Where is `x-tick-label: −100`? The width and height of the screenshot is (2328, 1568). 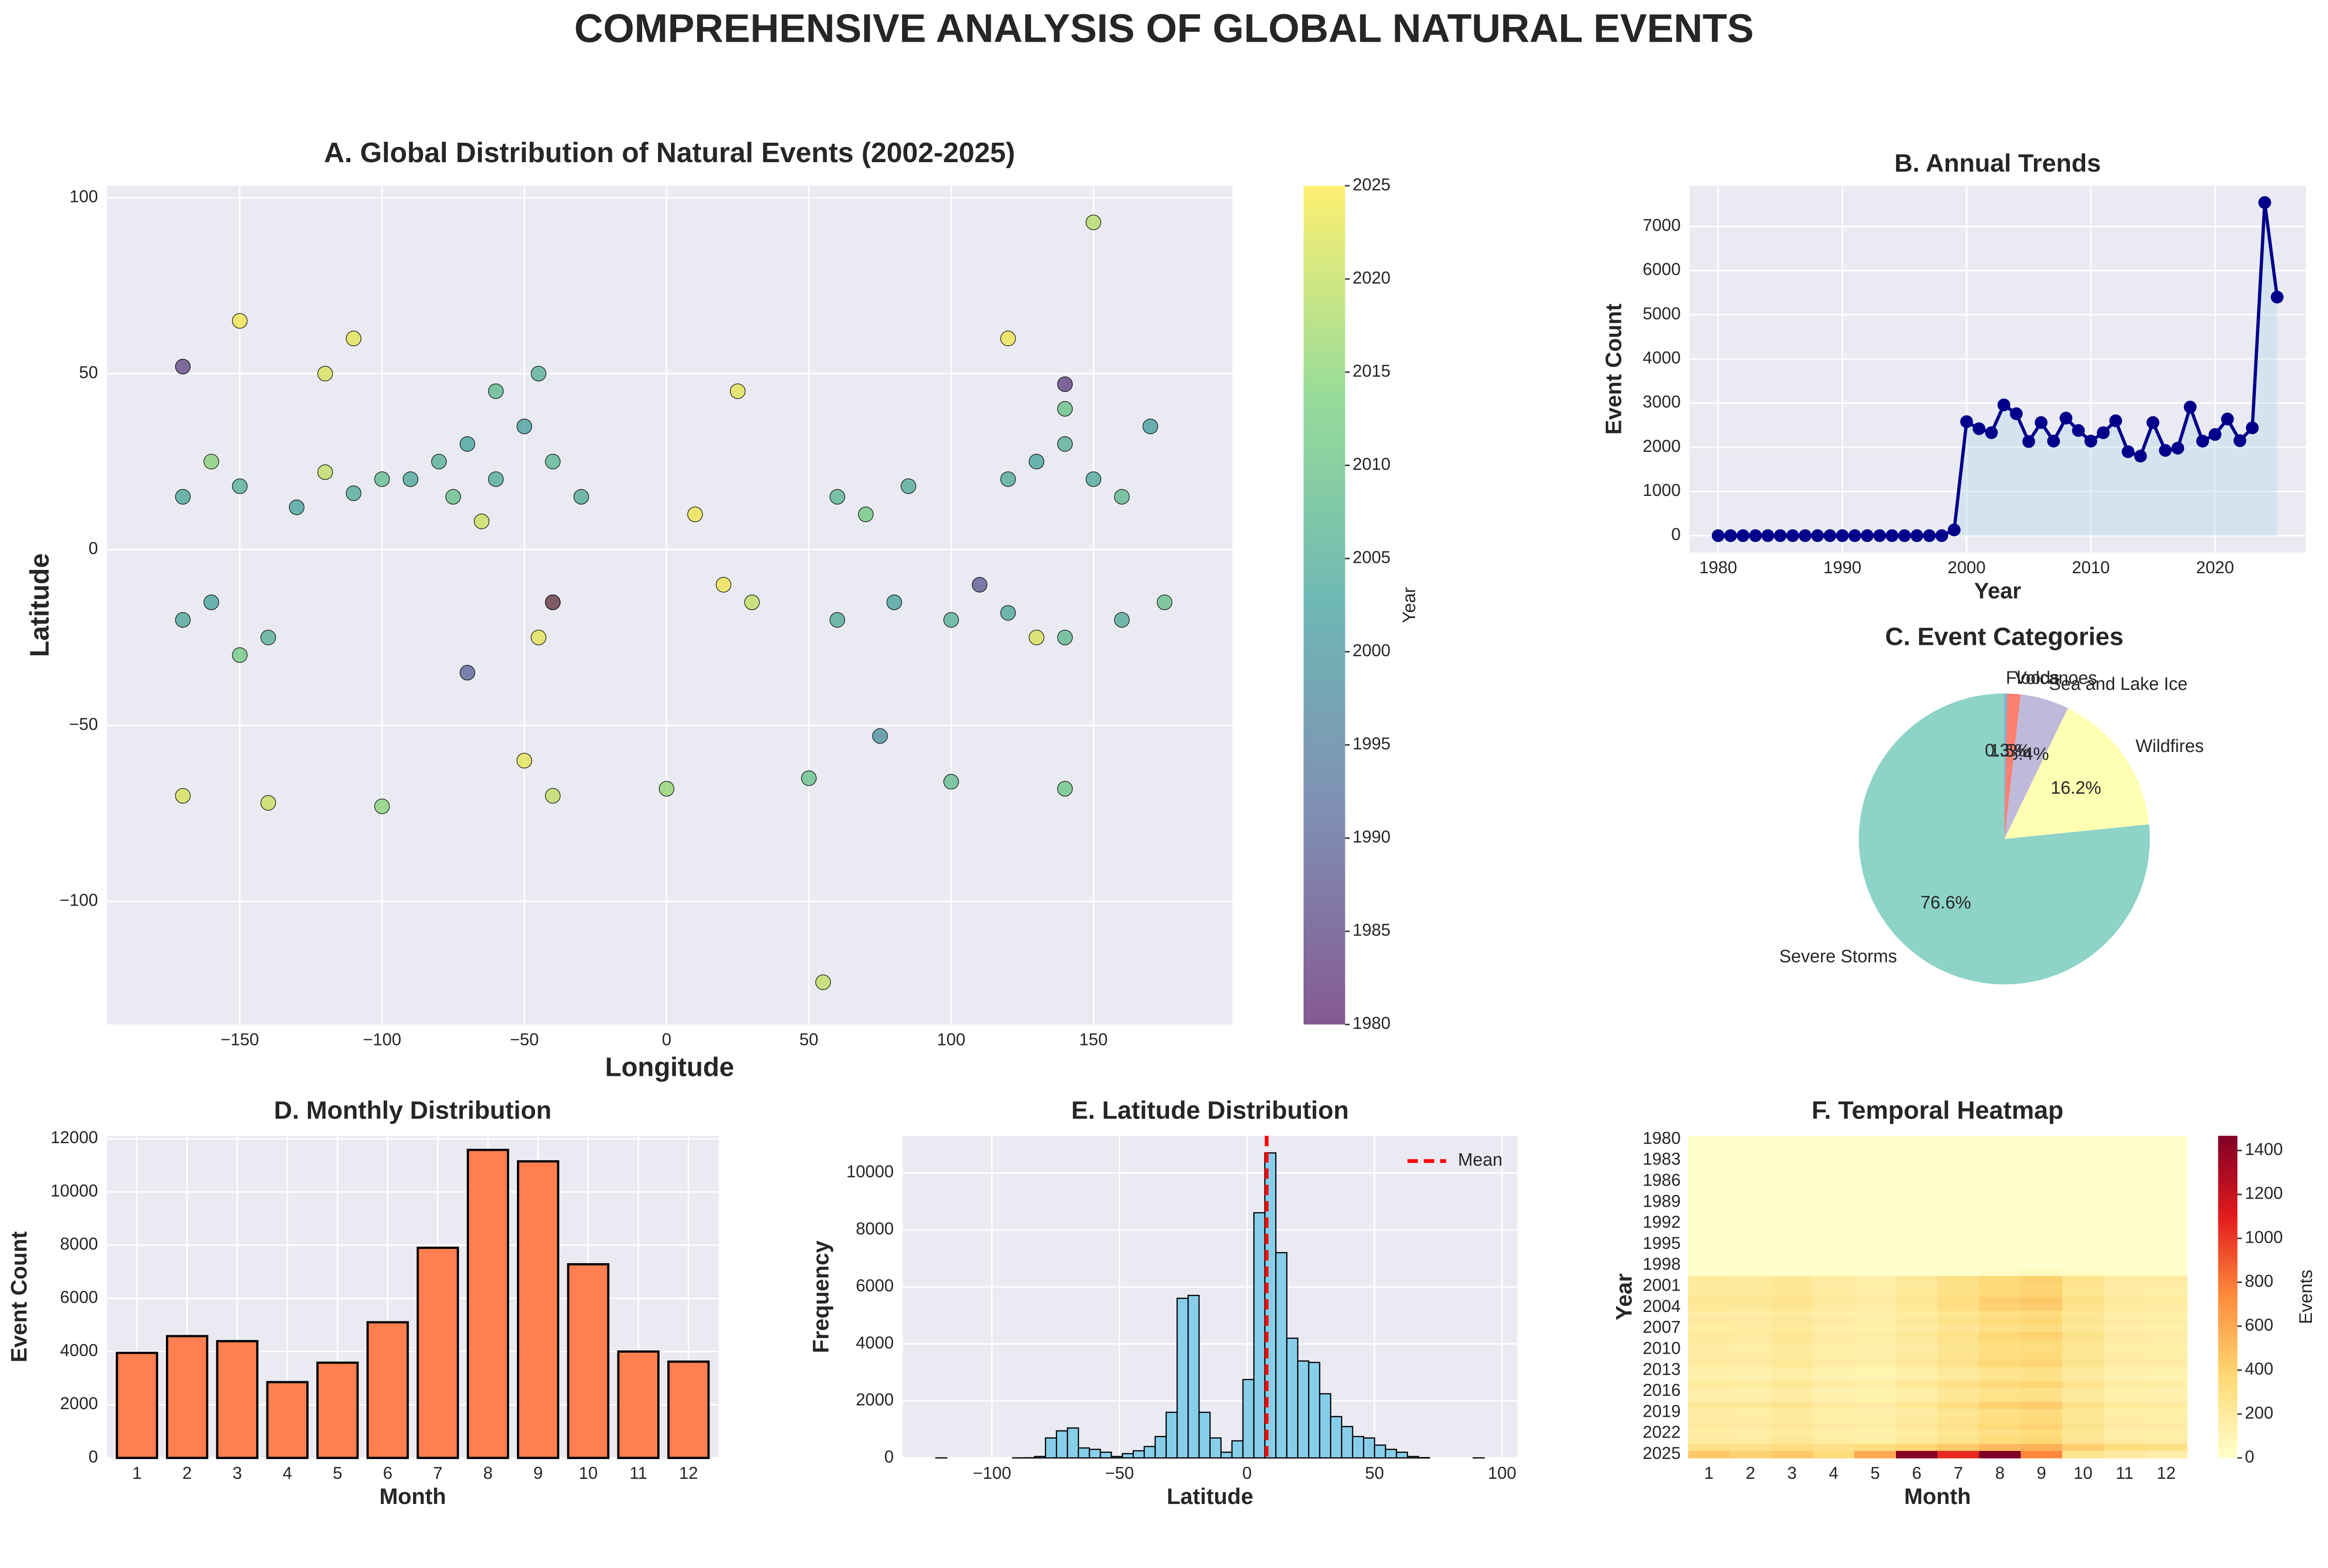 x-tick-label: −100 is located at coordinates (992, 1473).